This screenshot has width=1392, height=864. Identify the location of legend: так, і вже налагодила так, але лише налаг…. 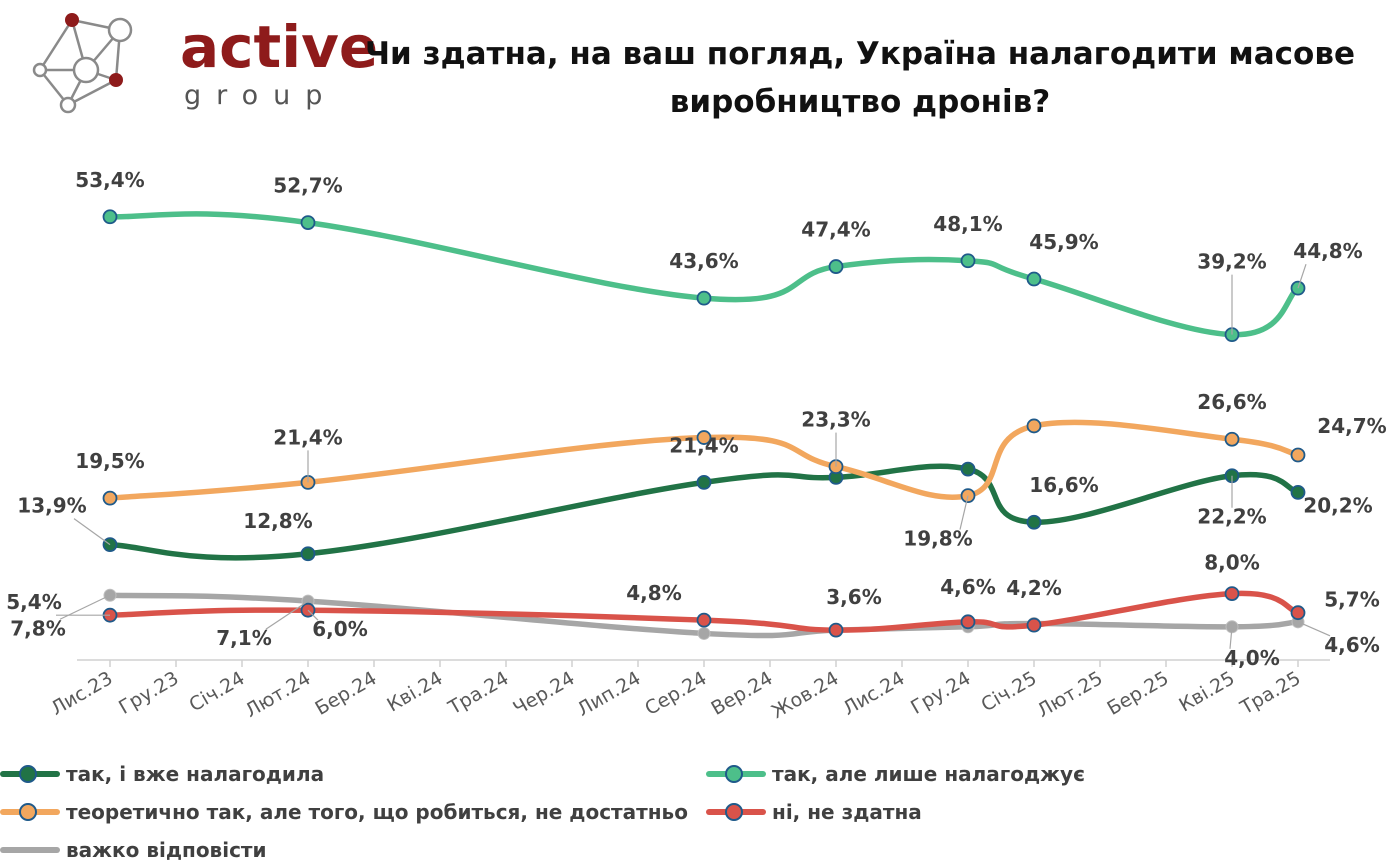
(696, 811).